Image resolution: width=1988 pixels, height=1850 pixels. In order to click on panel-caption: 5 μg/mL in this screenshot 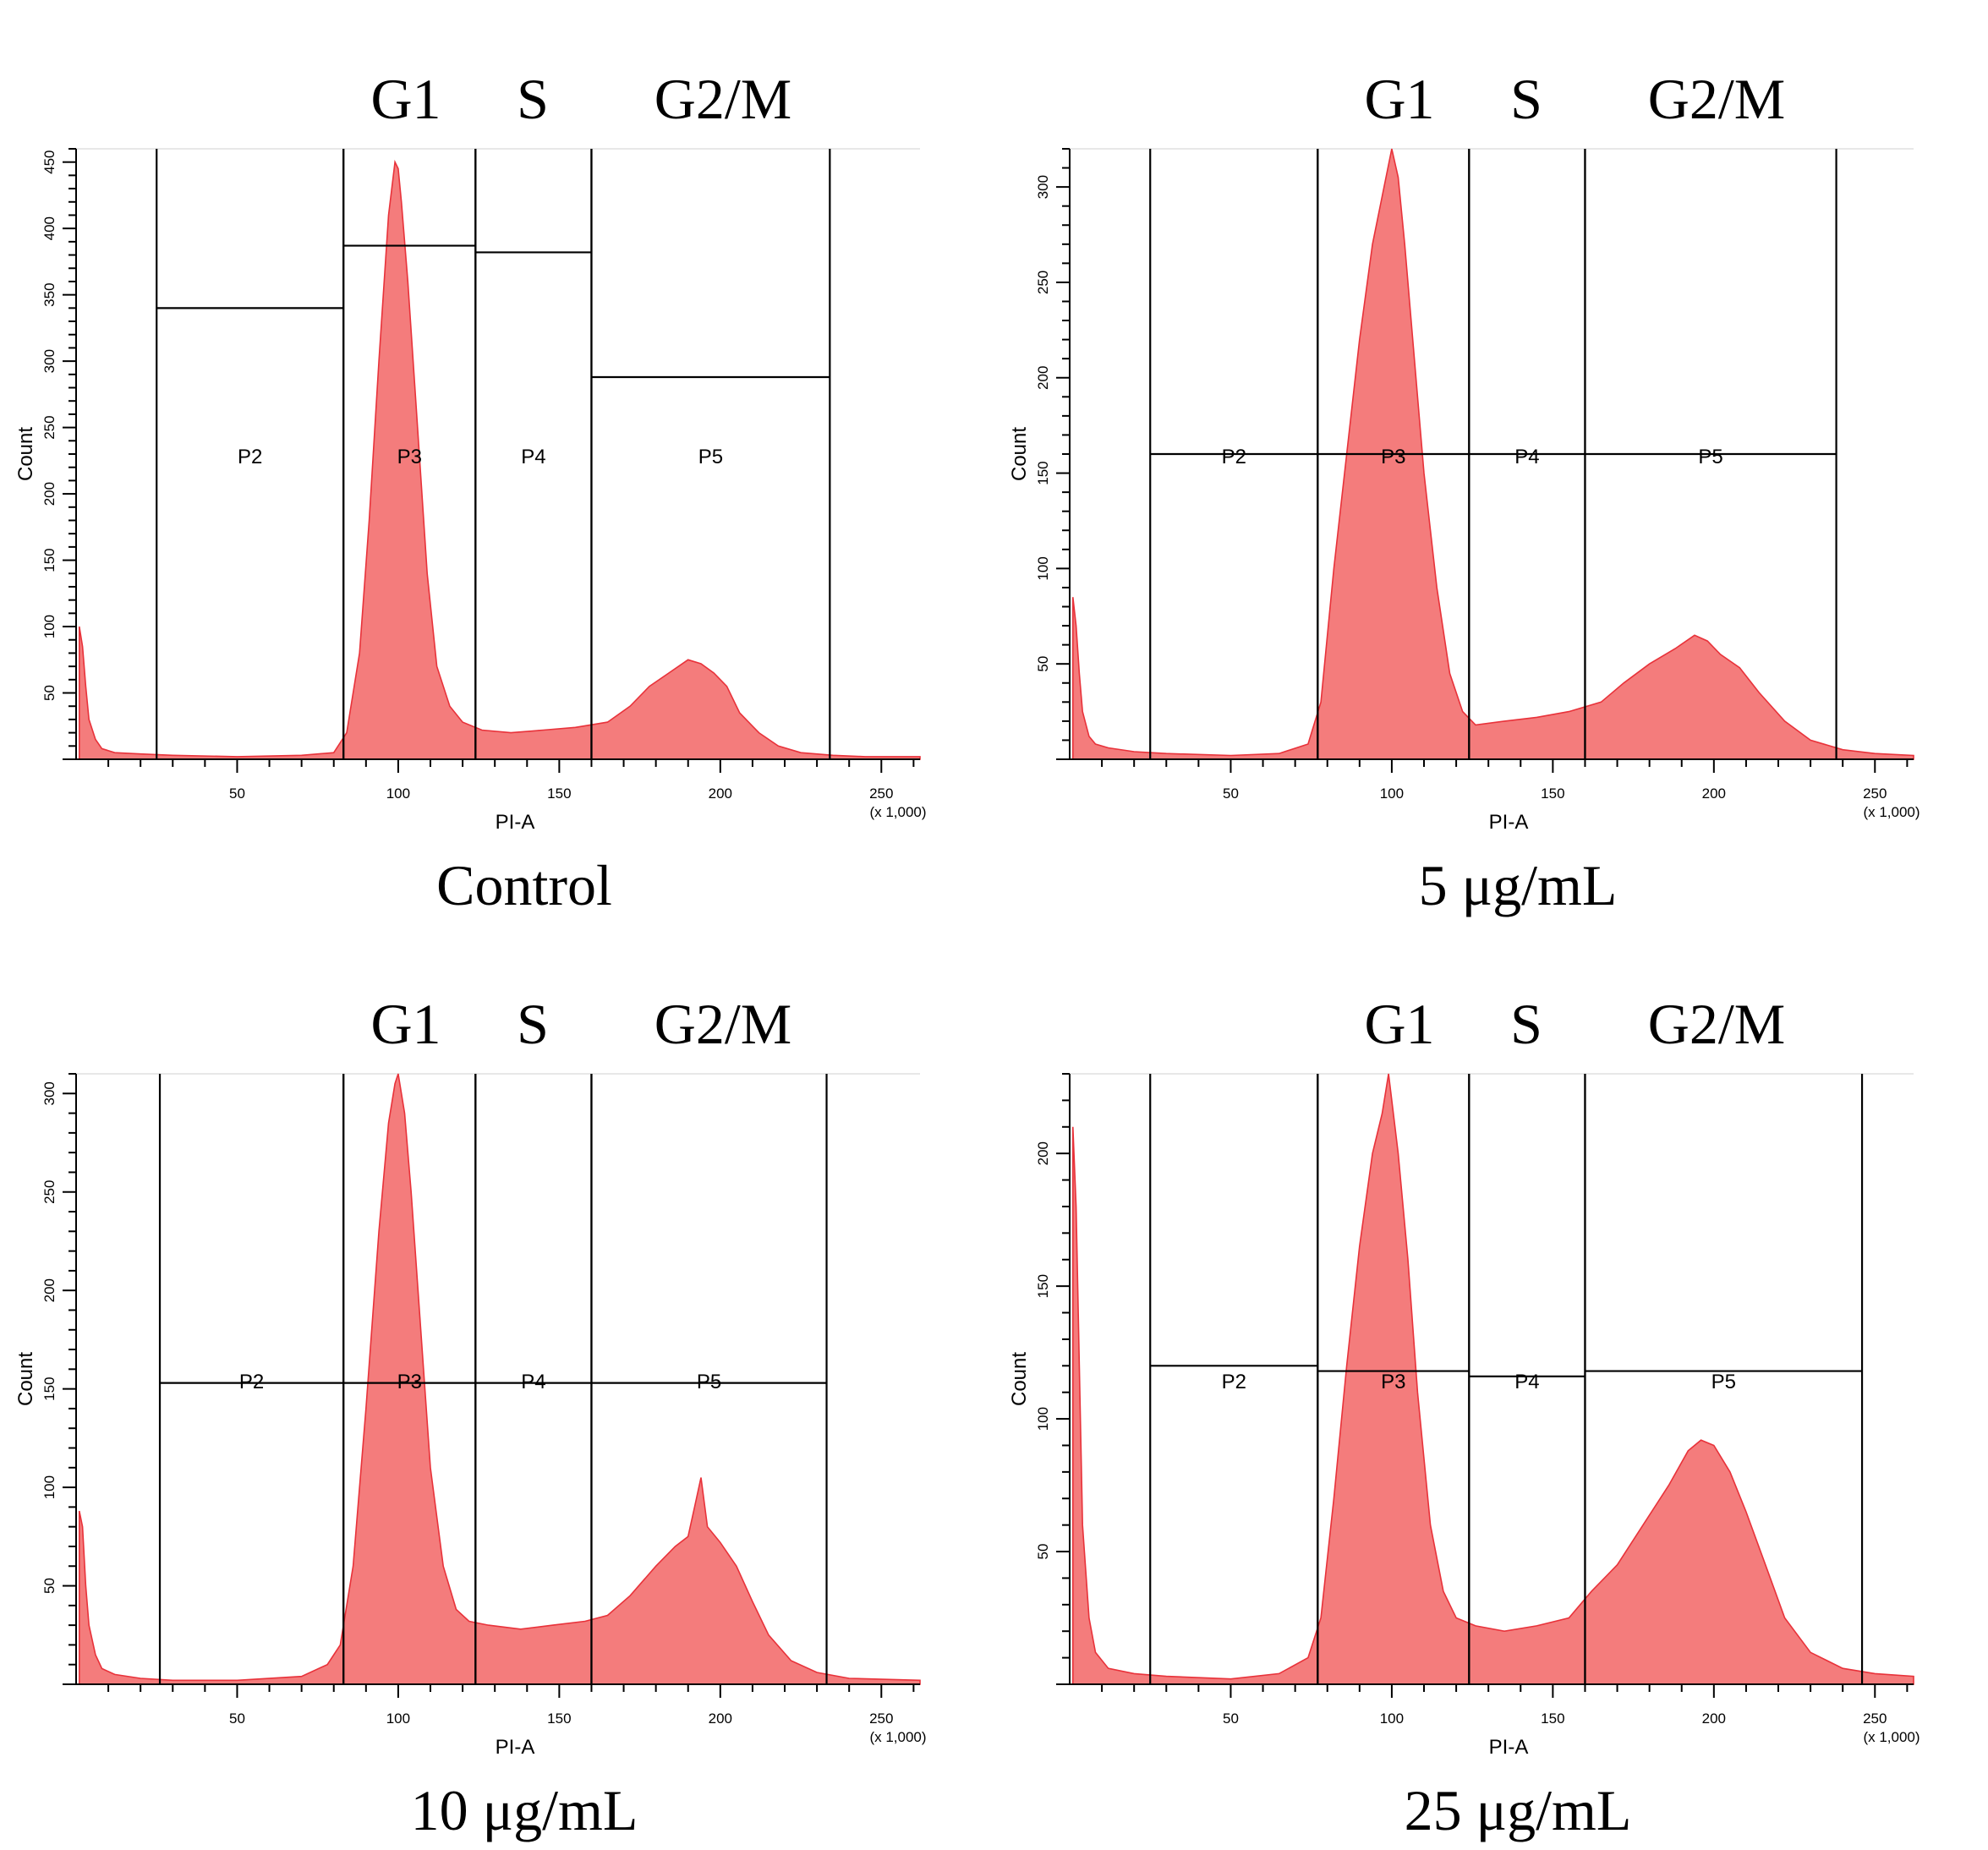, I will do `click(1518, 885)`.